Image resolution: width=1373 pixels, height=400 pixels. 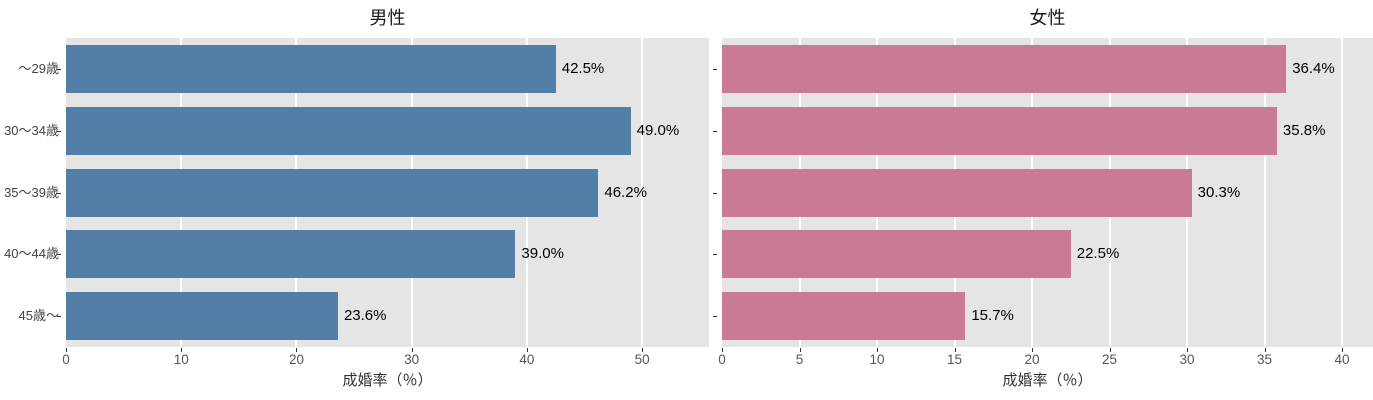 I want to click on bar-value-label: 30.3%, so click(x=1219, y=192).